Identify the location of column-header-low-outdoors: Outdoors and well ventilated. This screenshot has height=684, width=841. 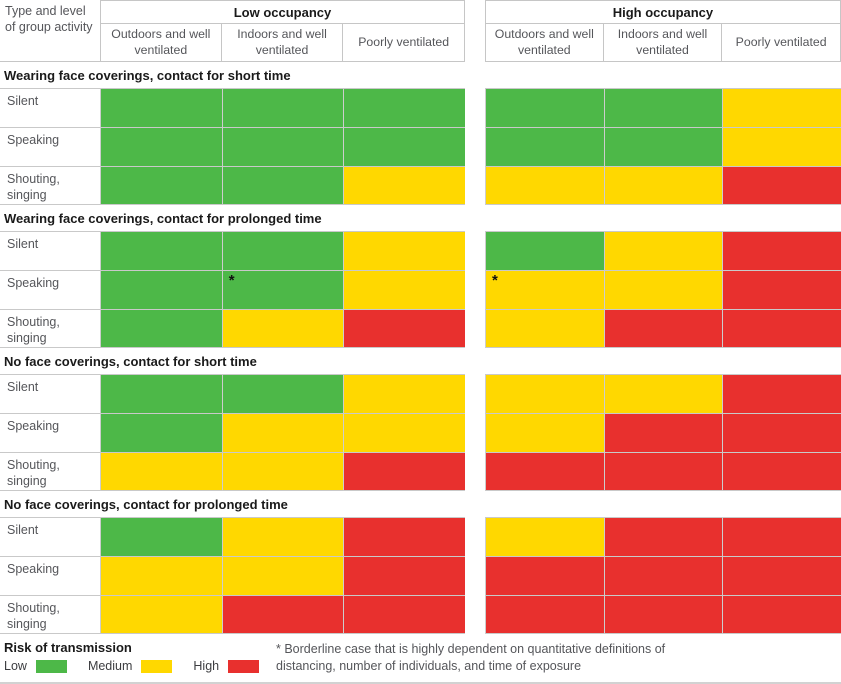
(161, 43).